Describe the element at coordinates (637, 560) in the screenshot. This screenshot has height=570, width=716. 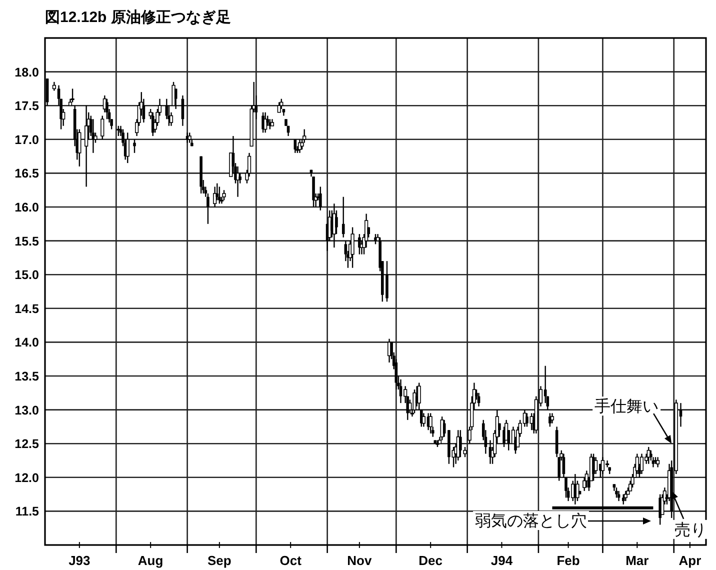
I see `x-tick-label: Mar` at that location.